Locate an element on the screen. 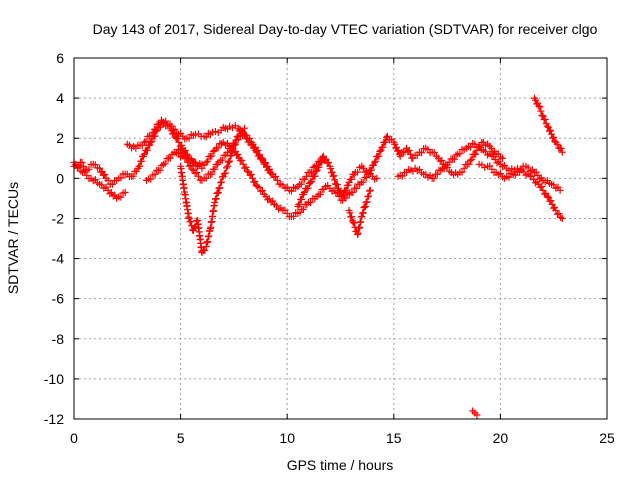  y-tick-label: -2 is located at coordinates (58, 218).